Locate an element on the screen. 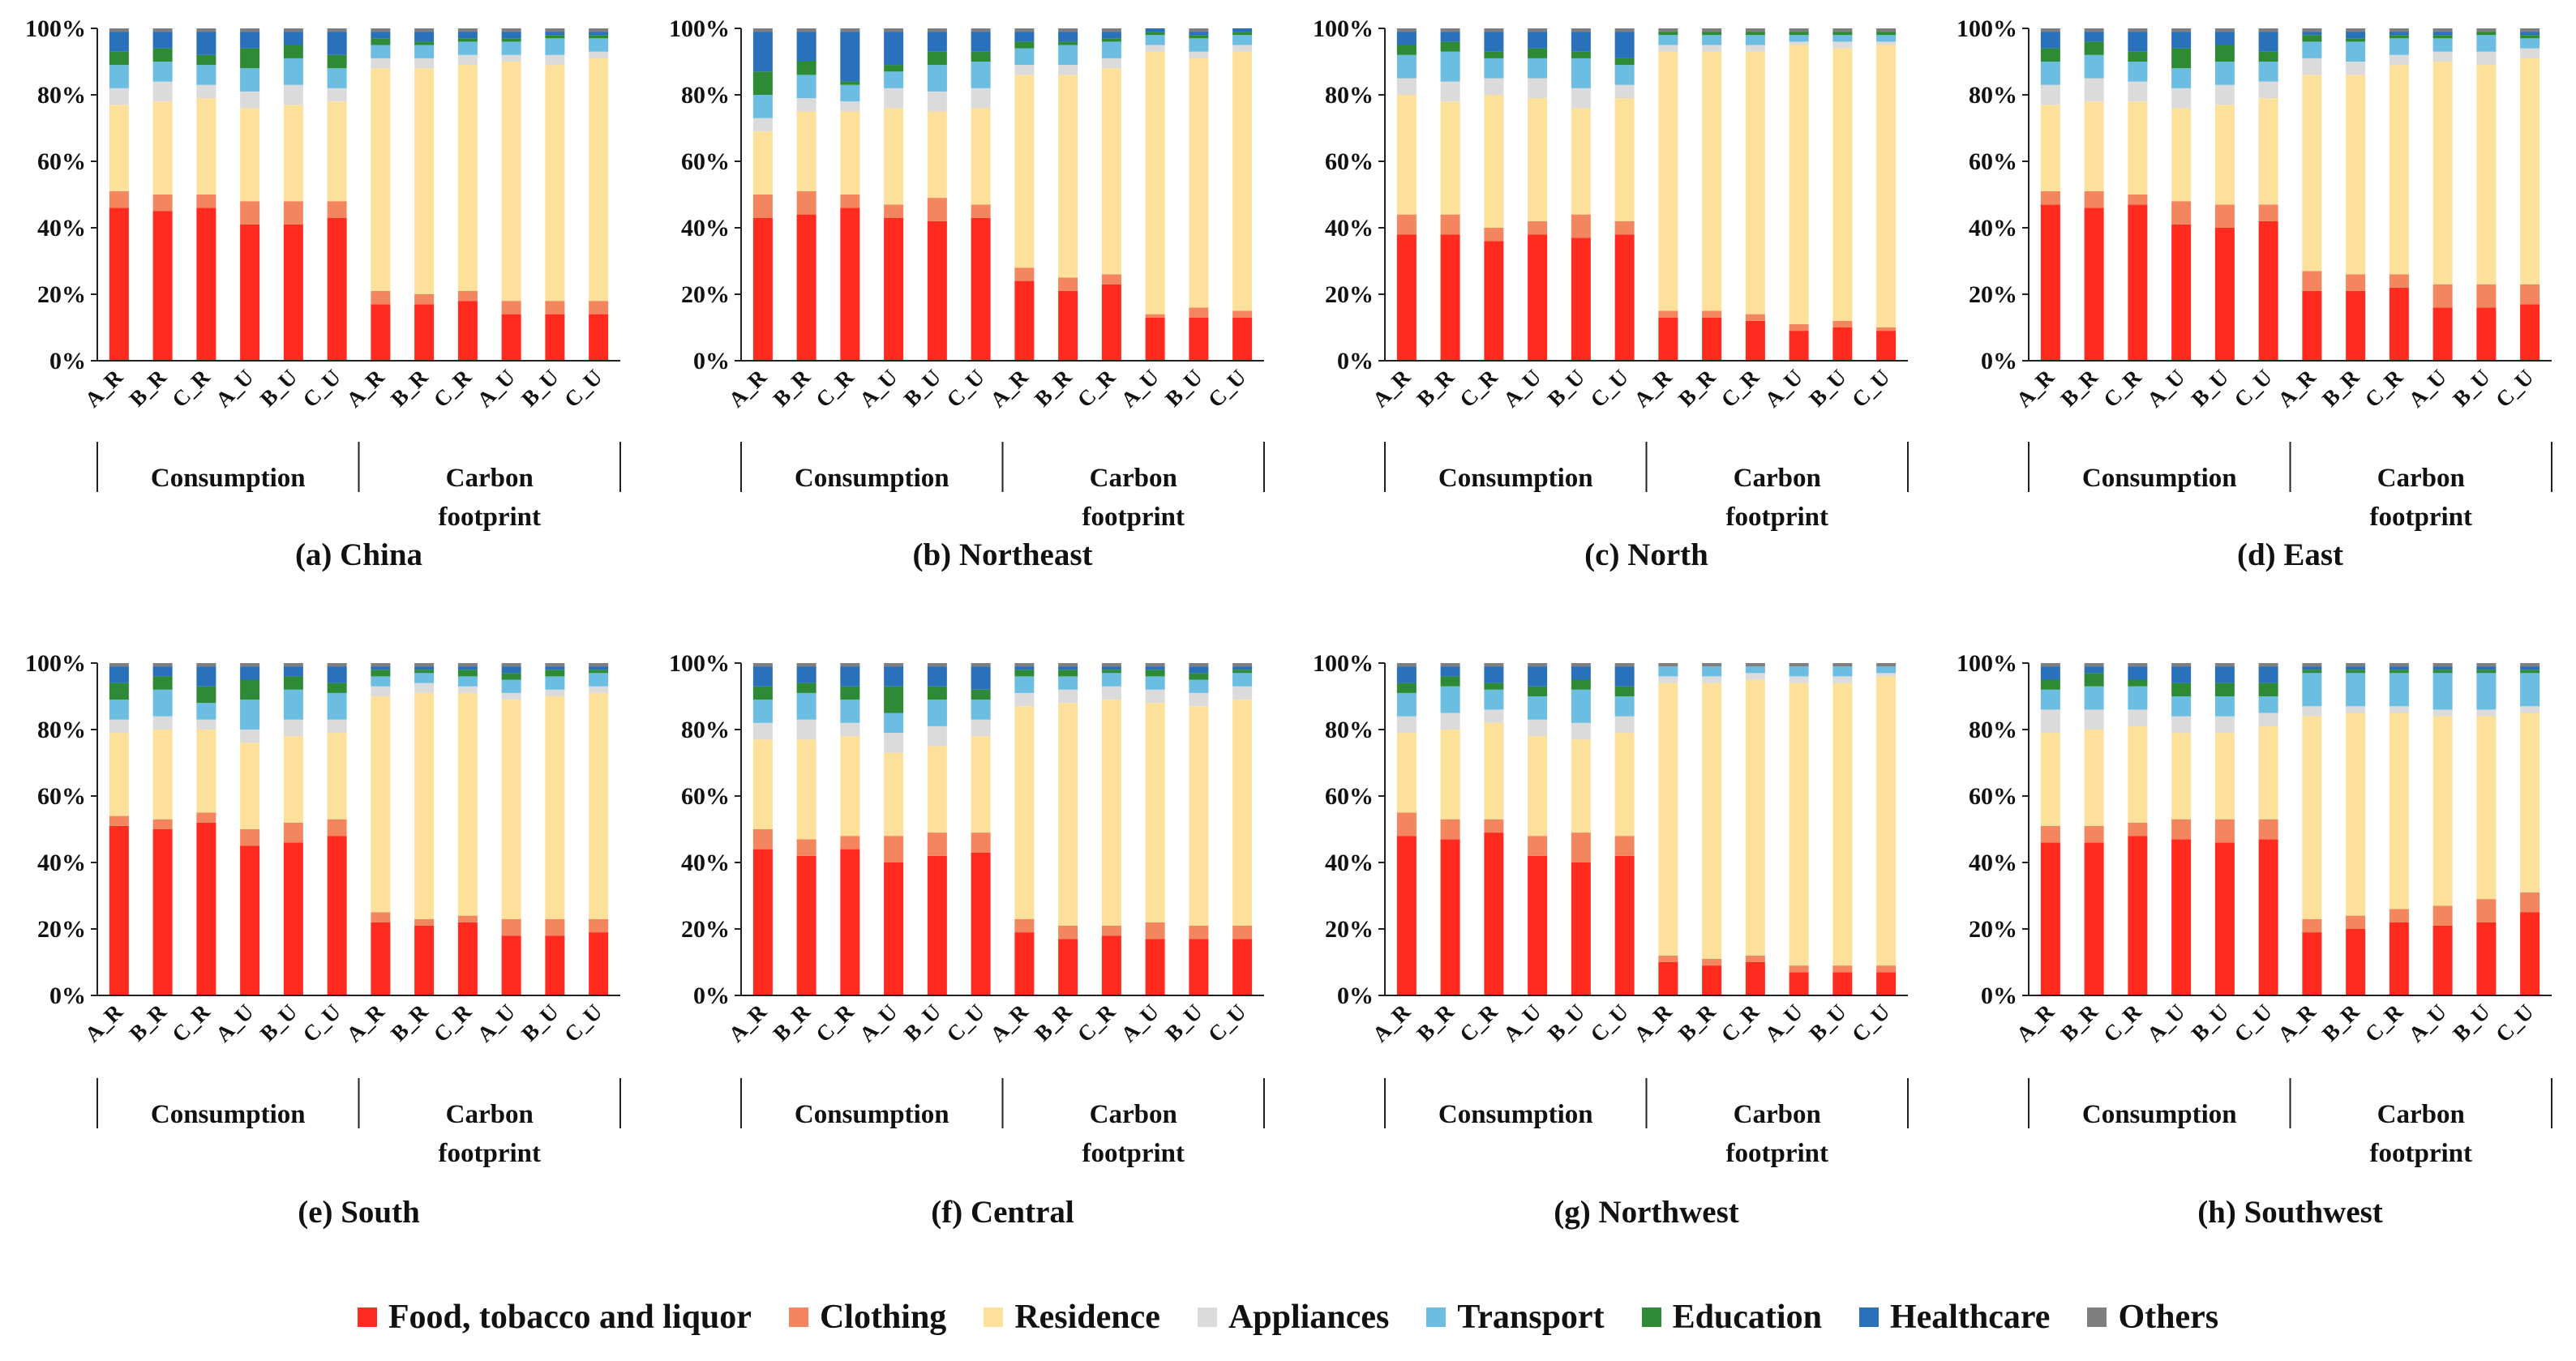  y-tick-label: 0% is located at coordinates (1355, 361).